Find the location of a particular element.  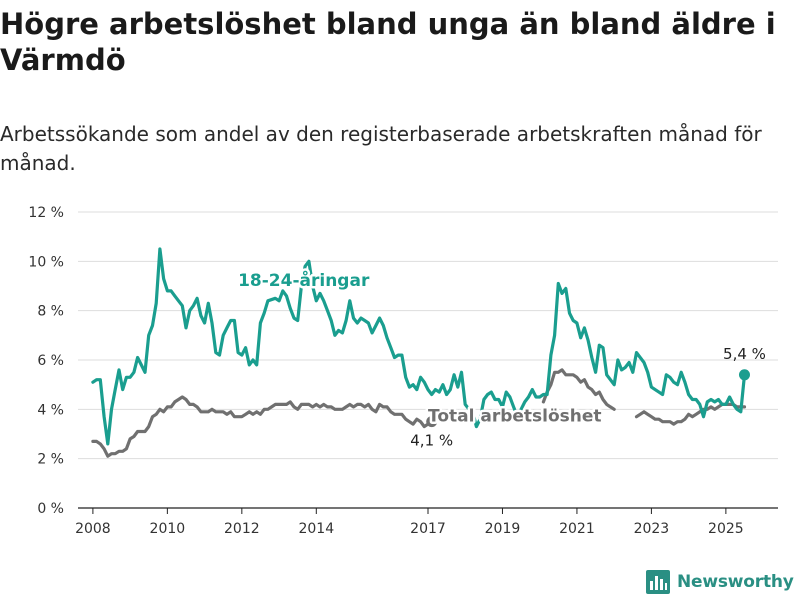

series-end-label: 5,4 % is located at coordinates (744, 354).